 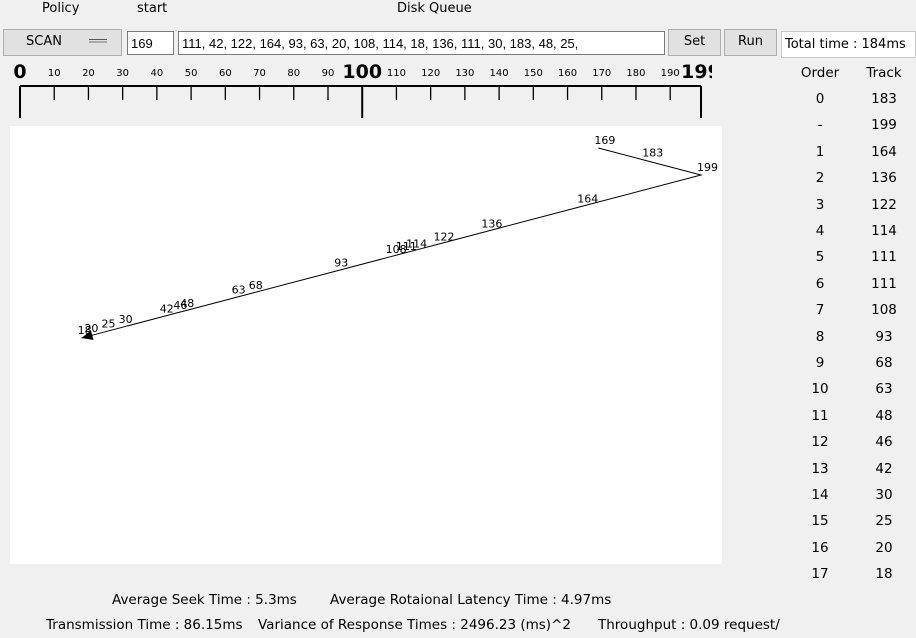 I want to click on table-cell-track: 122, so click(x=884, y=204).